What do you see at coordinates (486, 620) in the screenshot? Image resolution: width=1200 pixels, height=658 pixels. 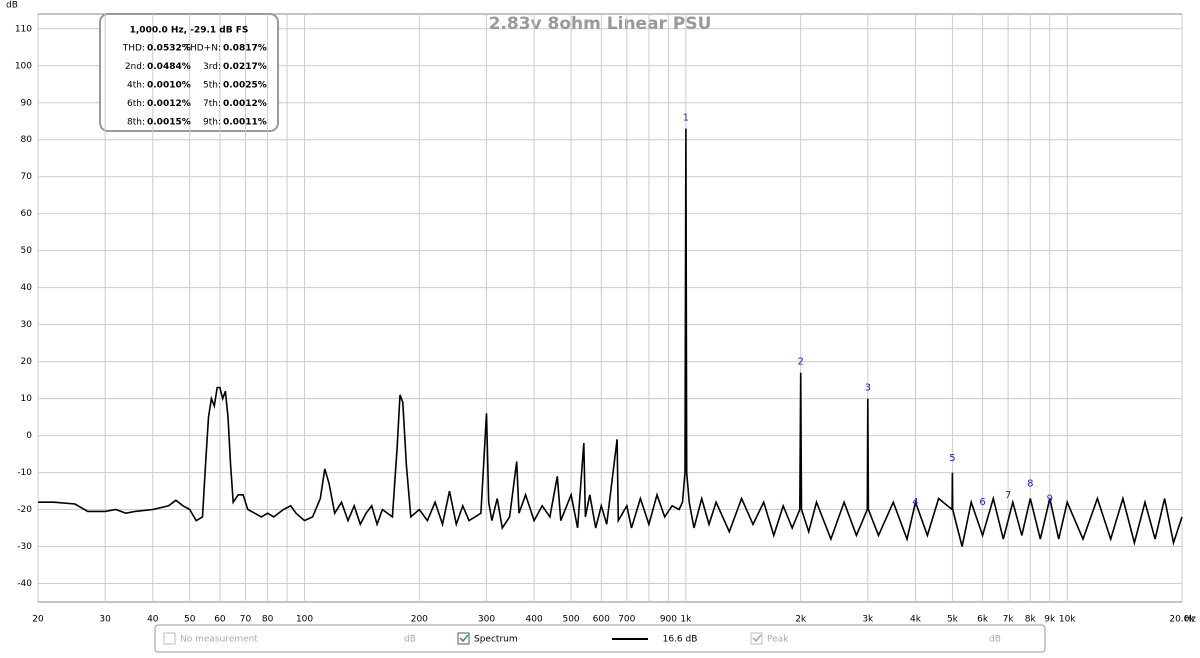 I see `x-tick-label: 300` at bounding box center [486, 620].